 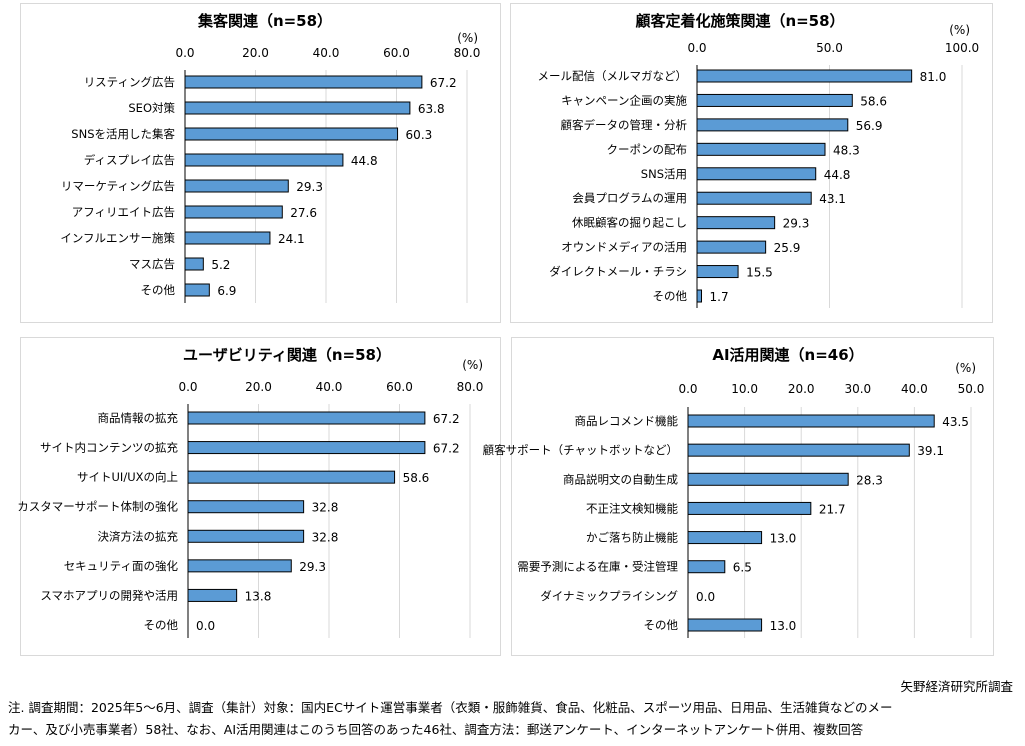 What do you see at coordinates (97, 507) in the screenshot?
I see `category-label: カスタマーサポート体制の強化` at bounding box center [97, 507].